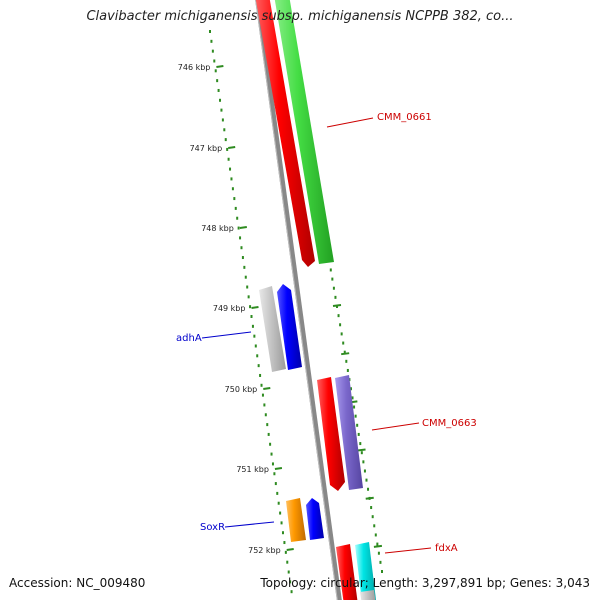 Image resolution: width=600 pixels, height=600 pixels. I want to click on gene-cmm0663-arrow, so click(331, 434).